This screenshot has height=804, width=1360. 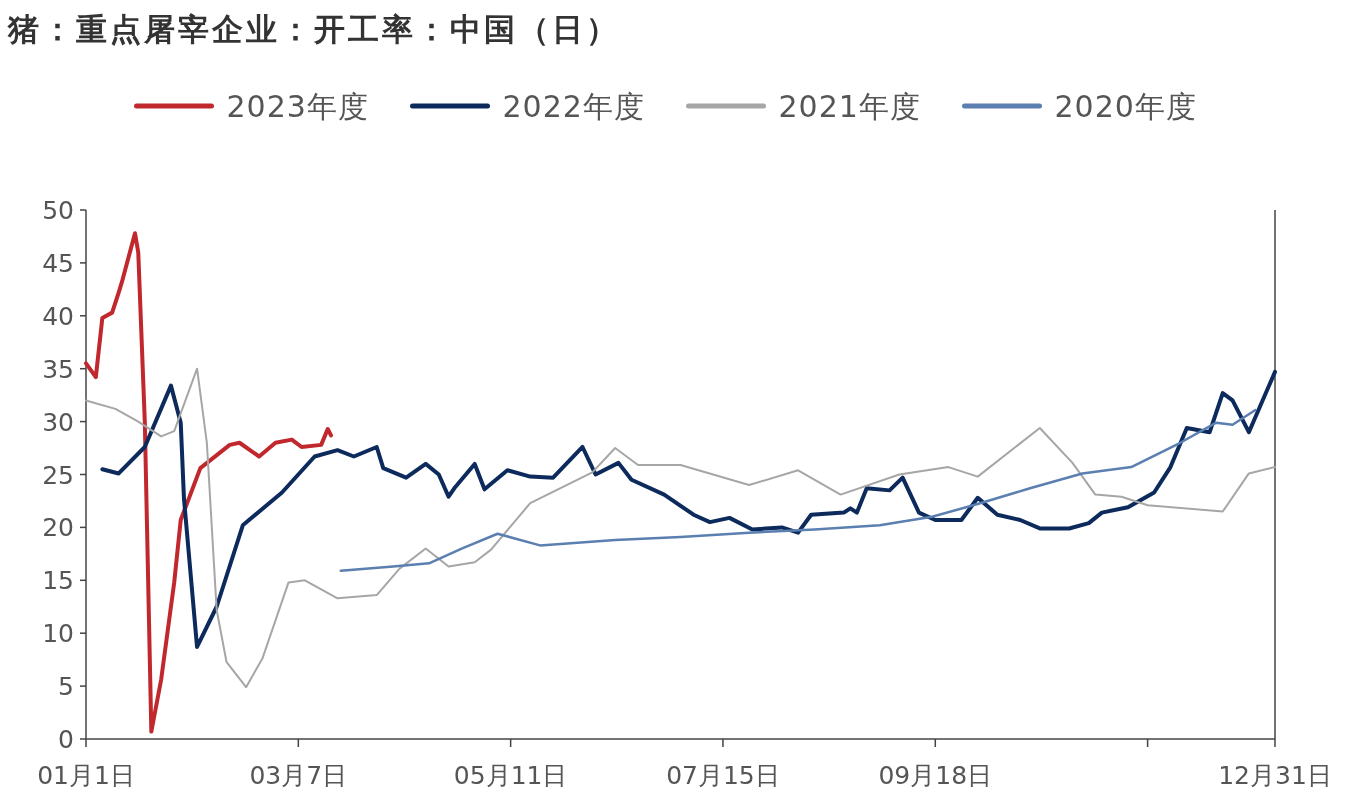 I want to click on x-tick-label: 07月15日, so click(x=723, y=775).